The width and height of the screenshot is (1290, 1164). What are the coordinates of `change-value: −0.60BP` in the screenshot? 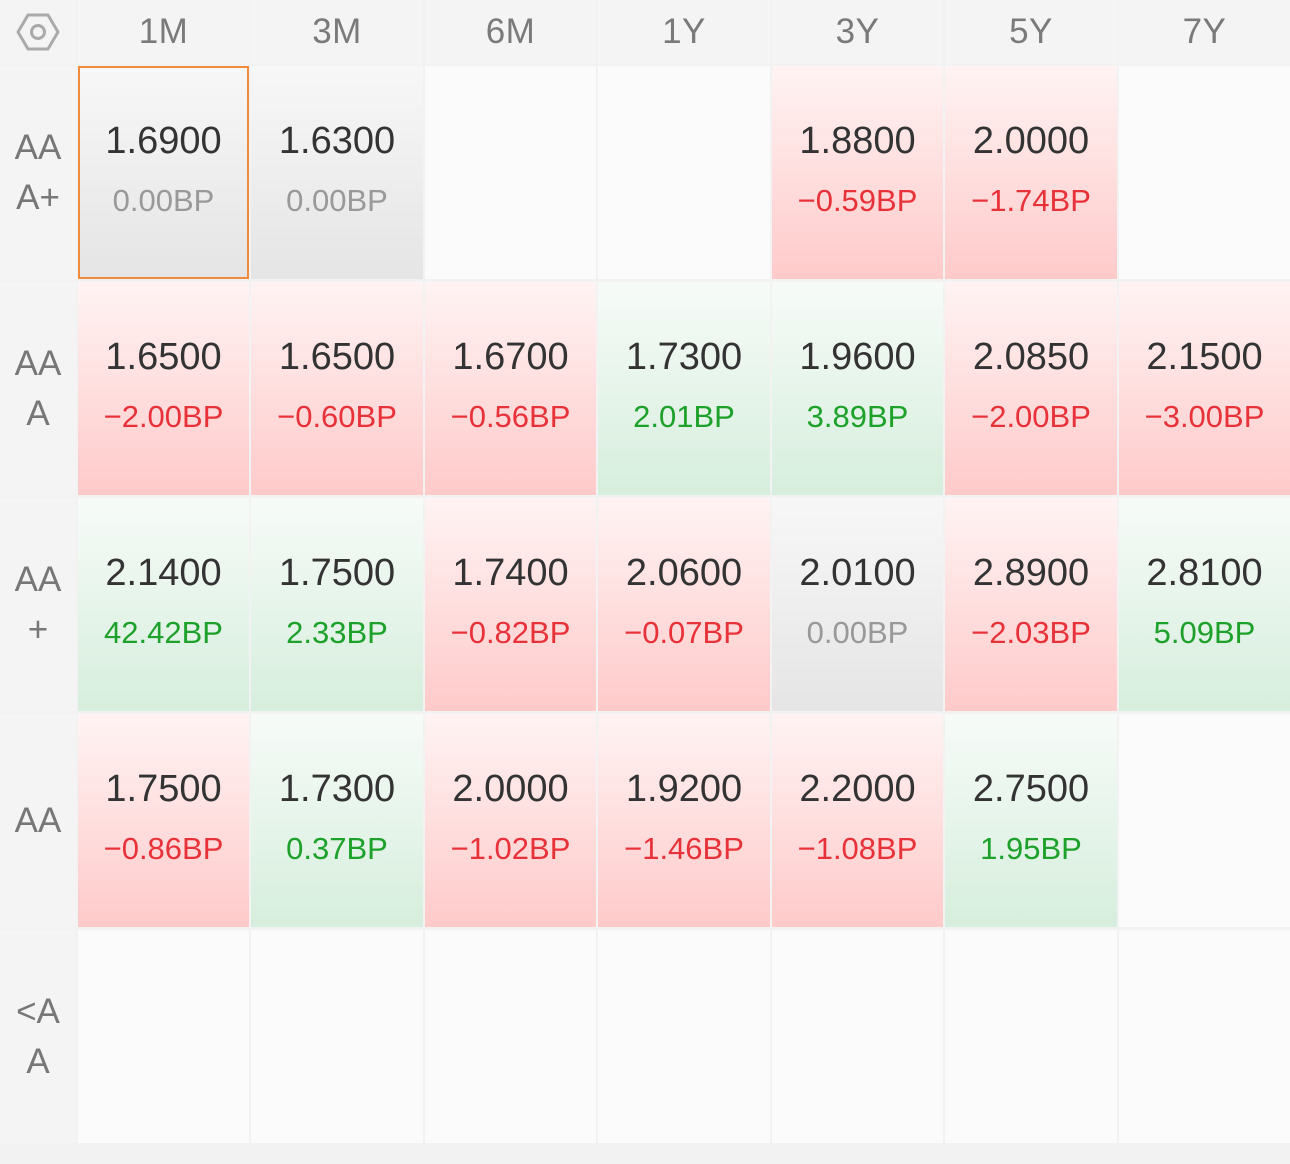 It's located at (337, 416).